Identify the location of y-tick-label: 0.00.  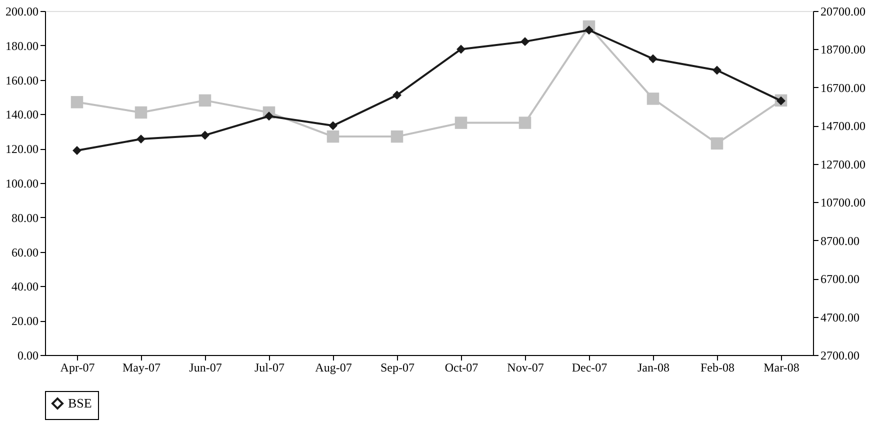
(28, 355).